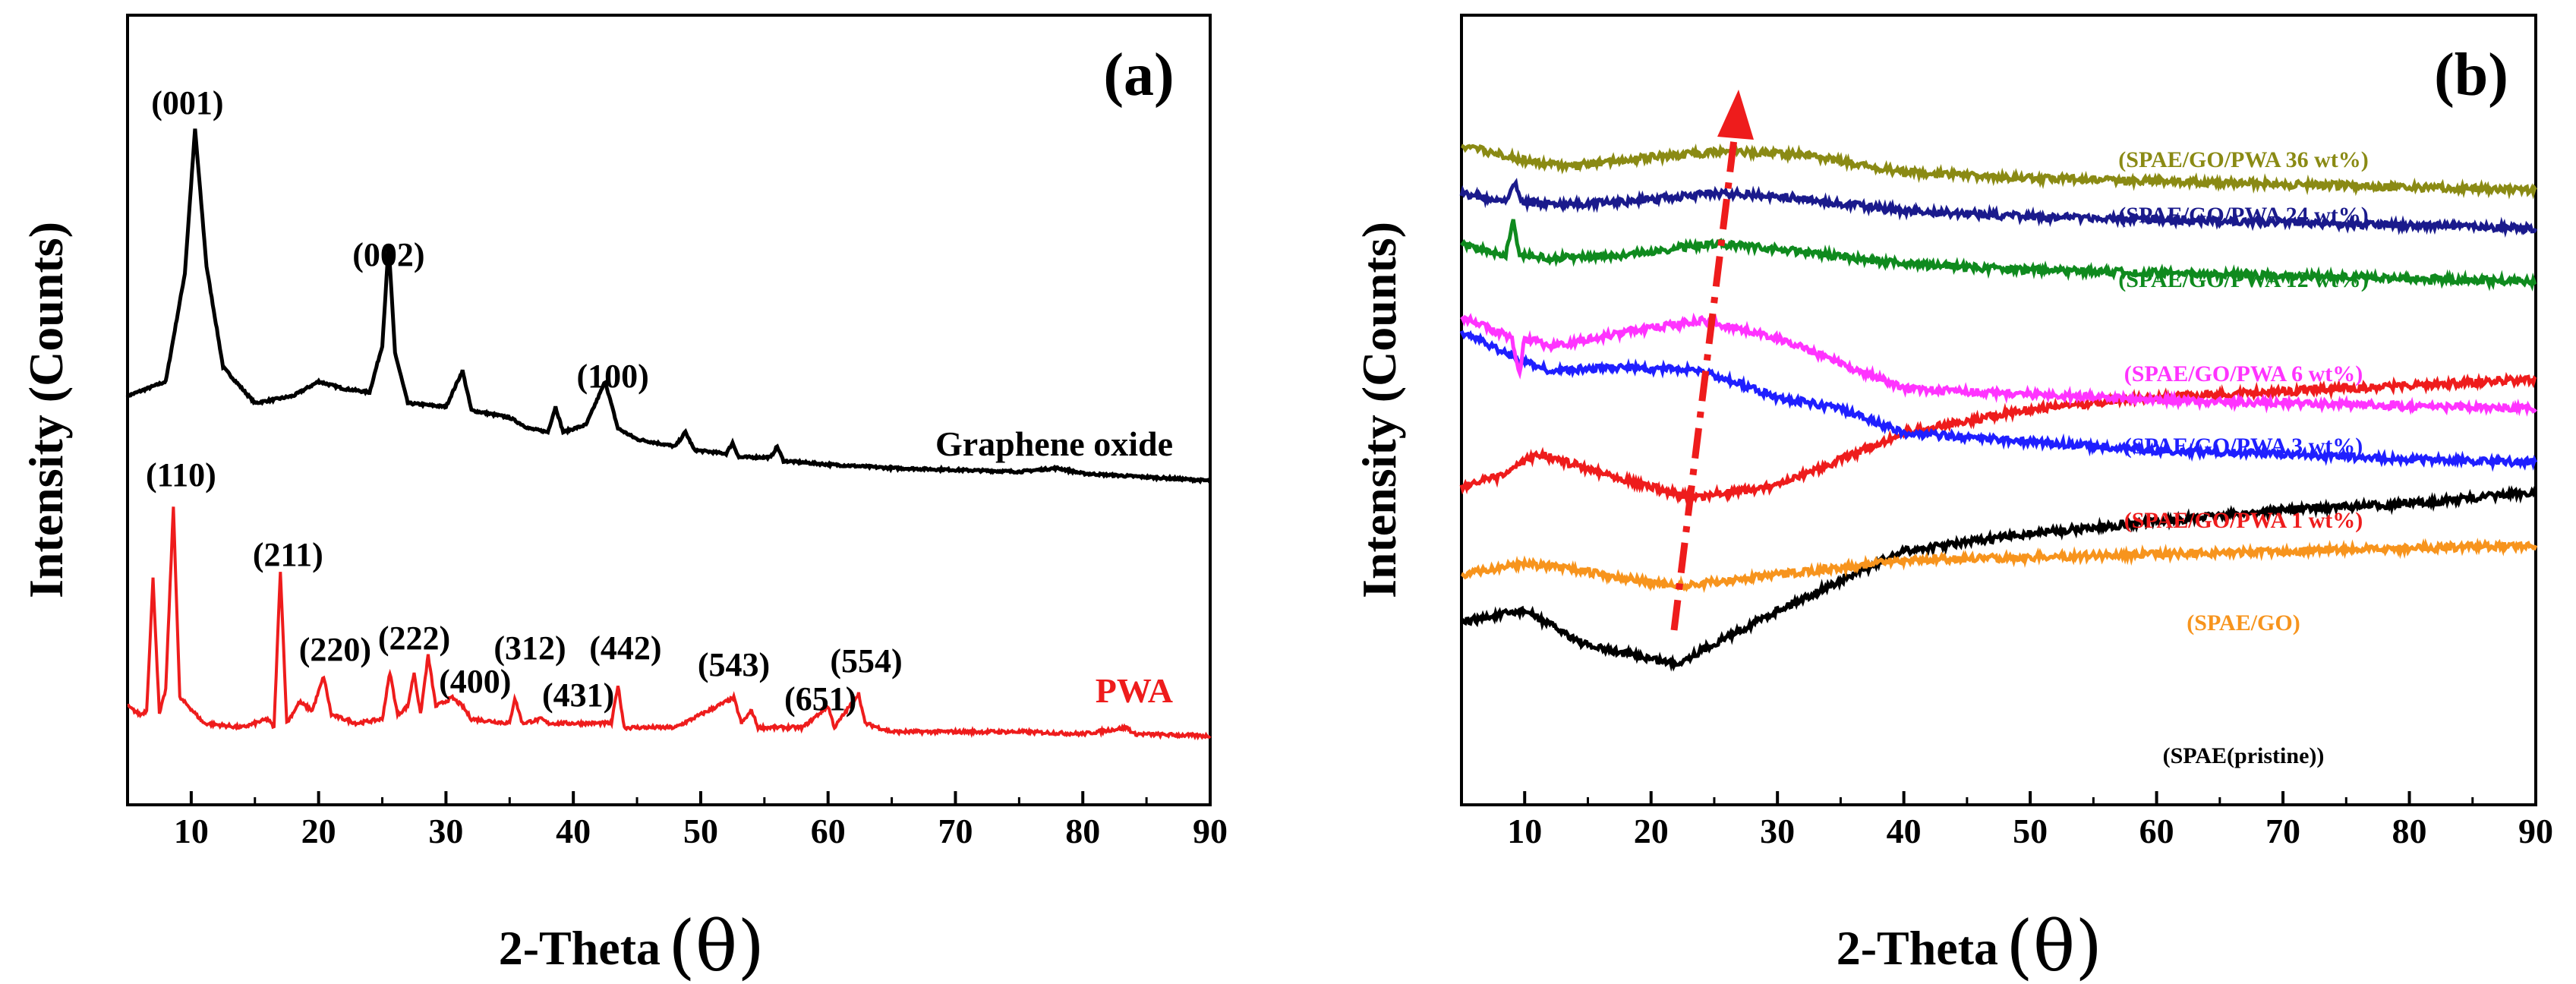 This screenshot has width=2576, height=984. What do you see at coordinates (46, 410) in the screenshot?
I see `panel-a-y-axis-title: Intensity (Counts)` at bounding box center [46, 410].